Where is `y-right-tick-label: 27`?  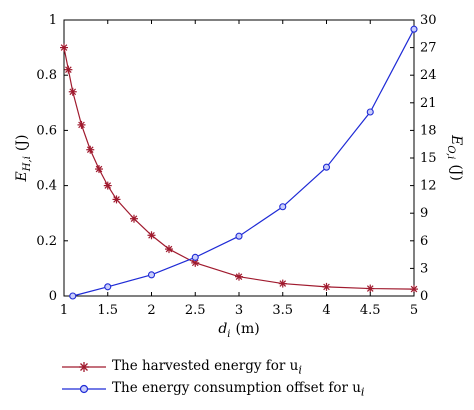 y-right-tick-label: 27 is located at coordinates (428, 48).